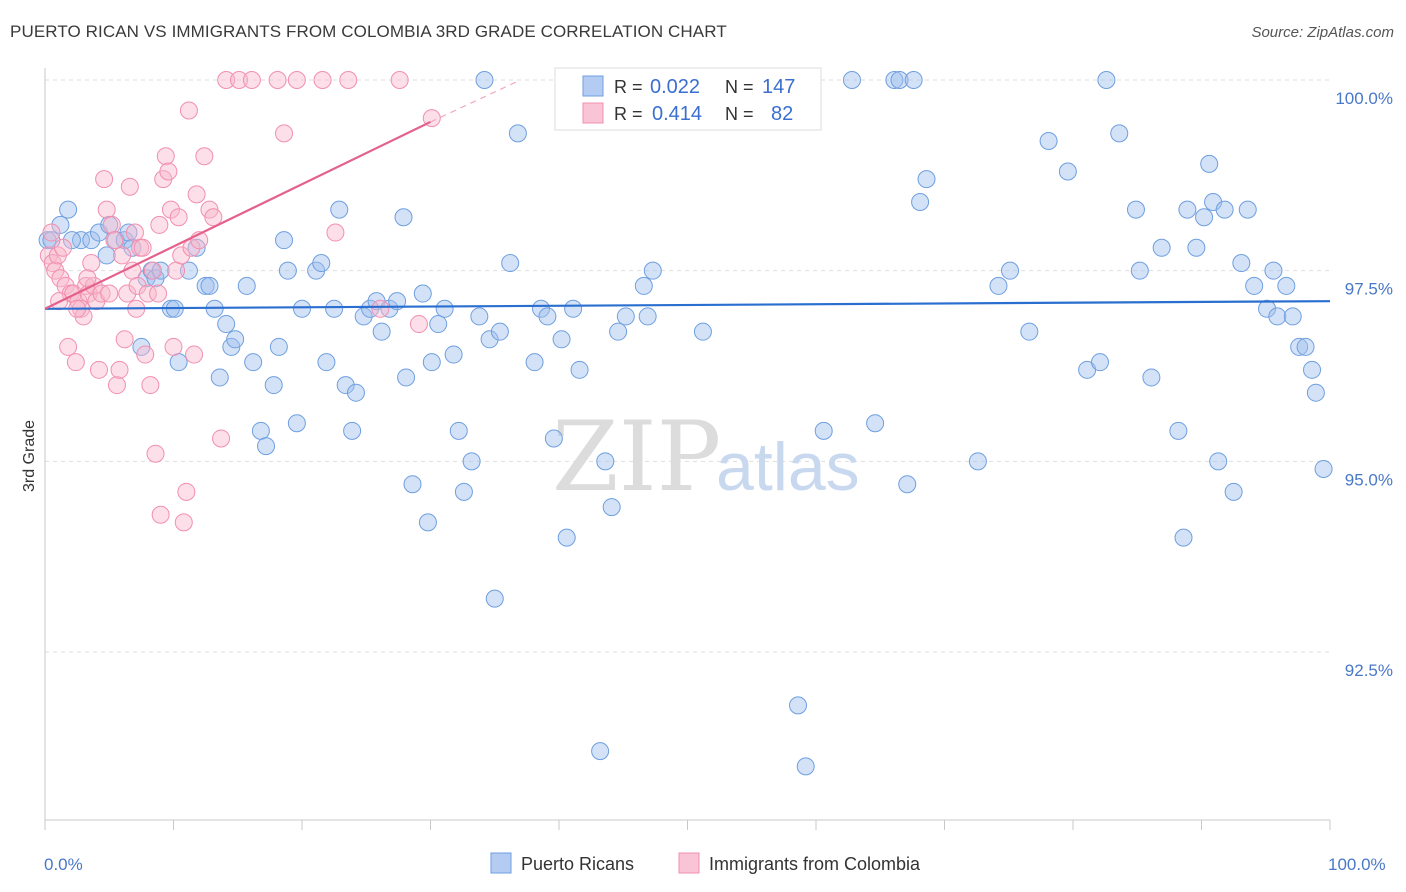  What do you see at coordinates (636, 457) in the screenshot?
I see `watermark-zip: ZIP` at bounding box center [636, 457].